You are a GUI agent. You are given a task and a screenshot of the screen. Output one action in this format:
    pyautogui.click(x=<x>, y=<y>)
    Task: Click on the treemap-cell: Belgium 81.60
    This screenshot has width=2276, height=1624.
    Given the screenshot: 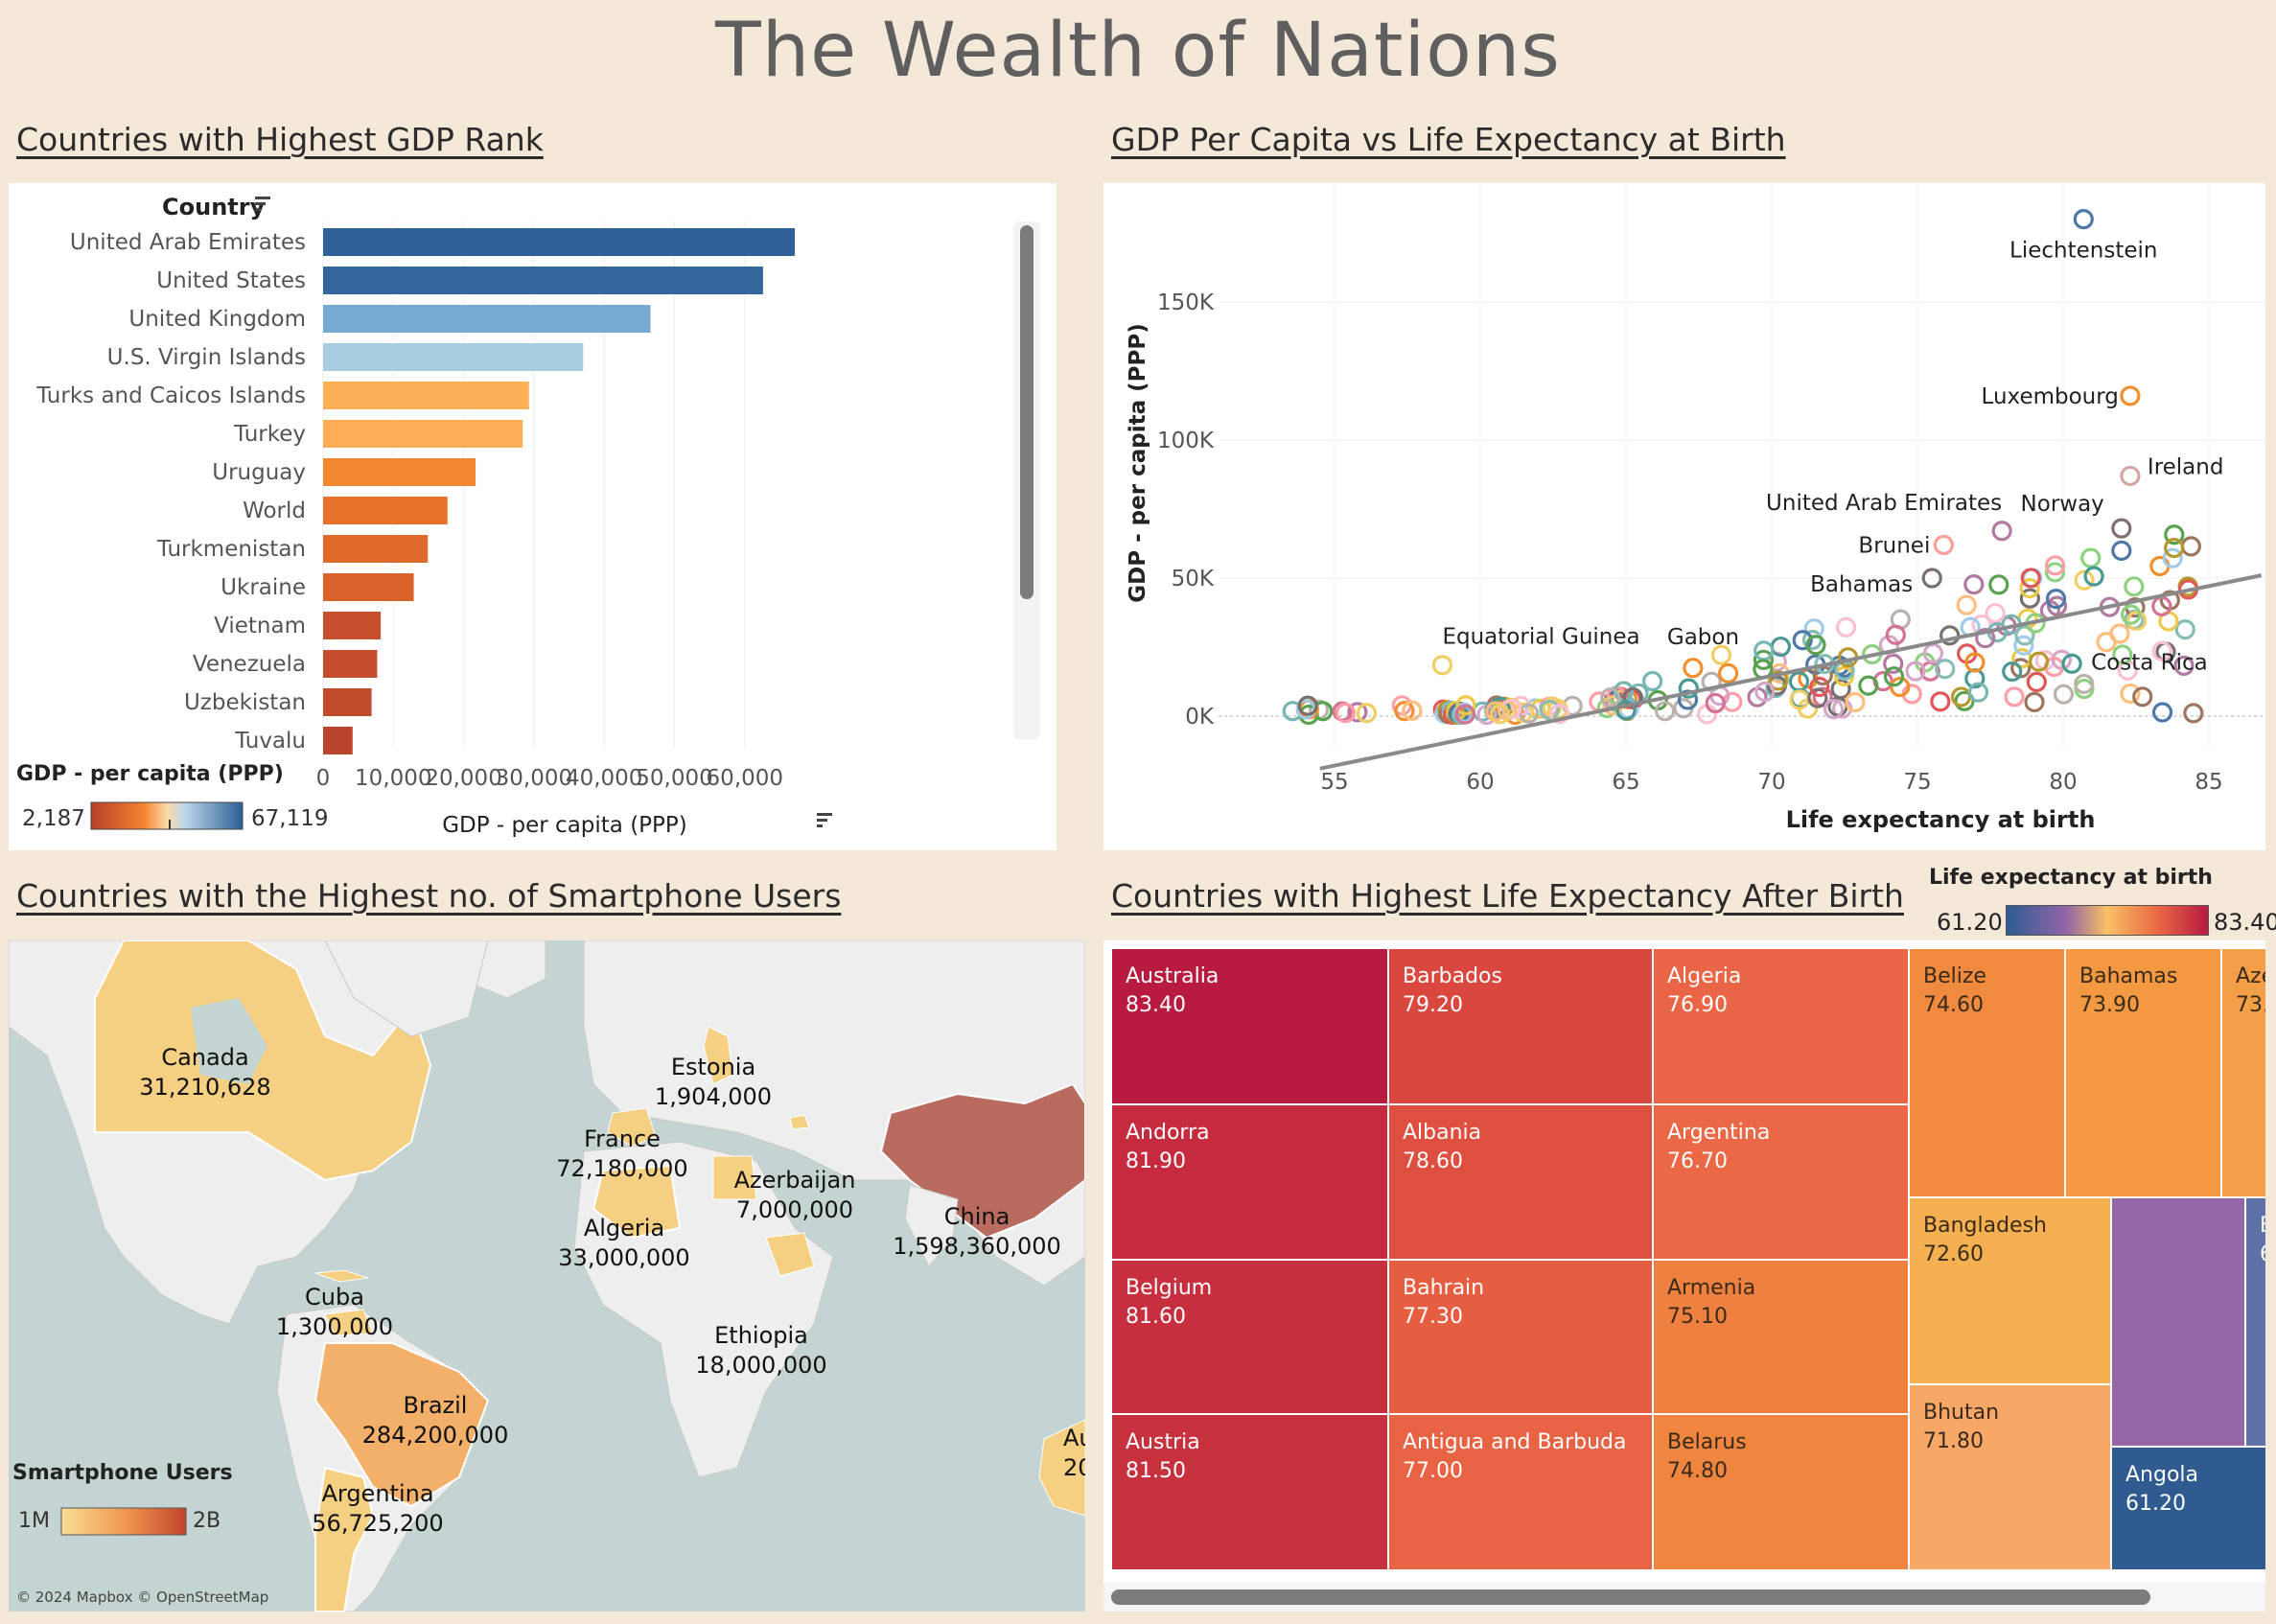 What is the action you would take?
    pyautogui.click(x=1249, y=1337)
    